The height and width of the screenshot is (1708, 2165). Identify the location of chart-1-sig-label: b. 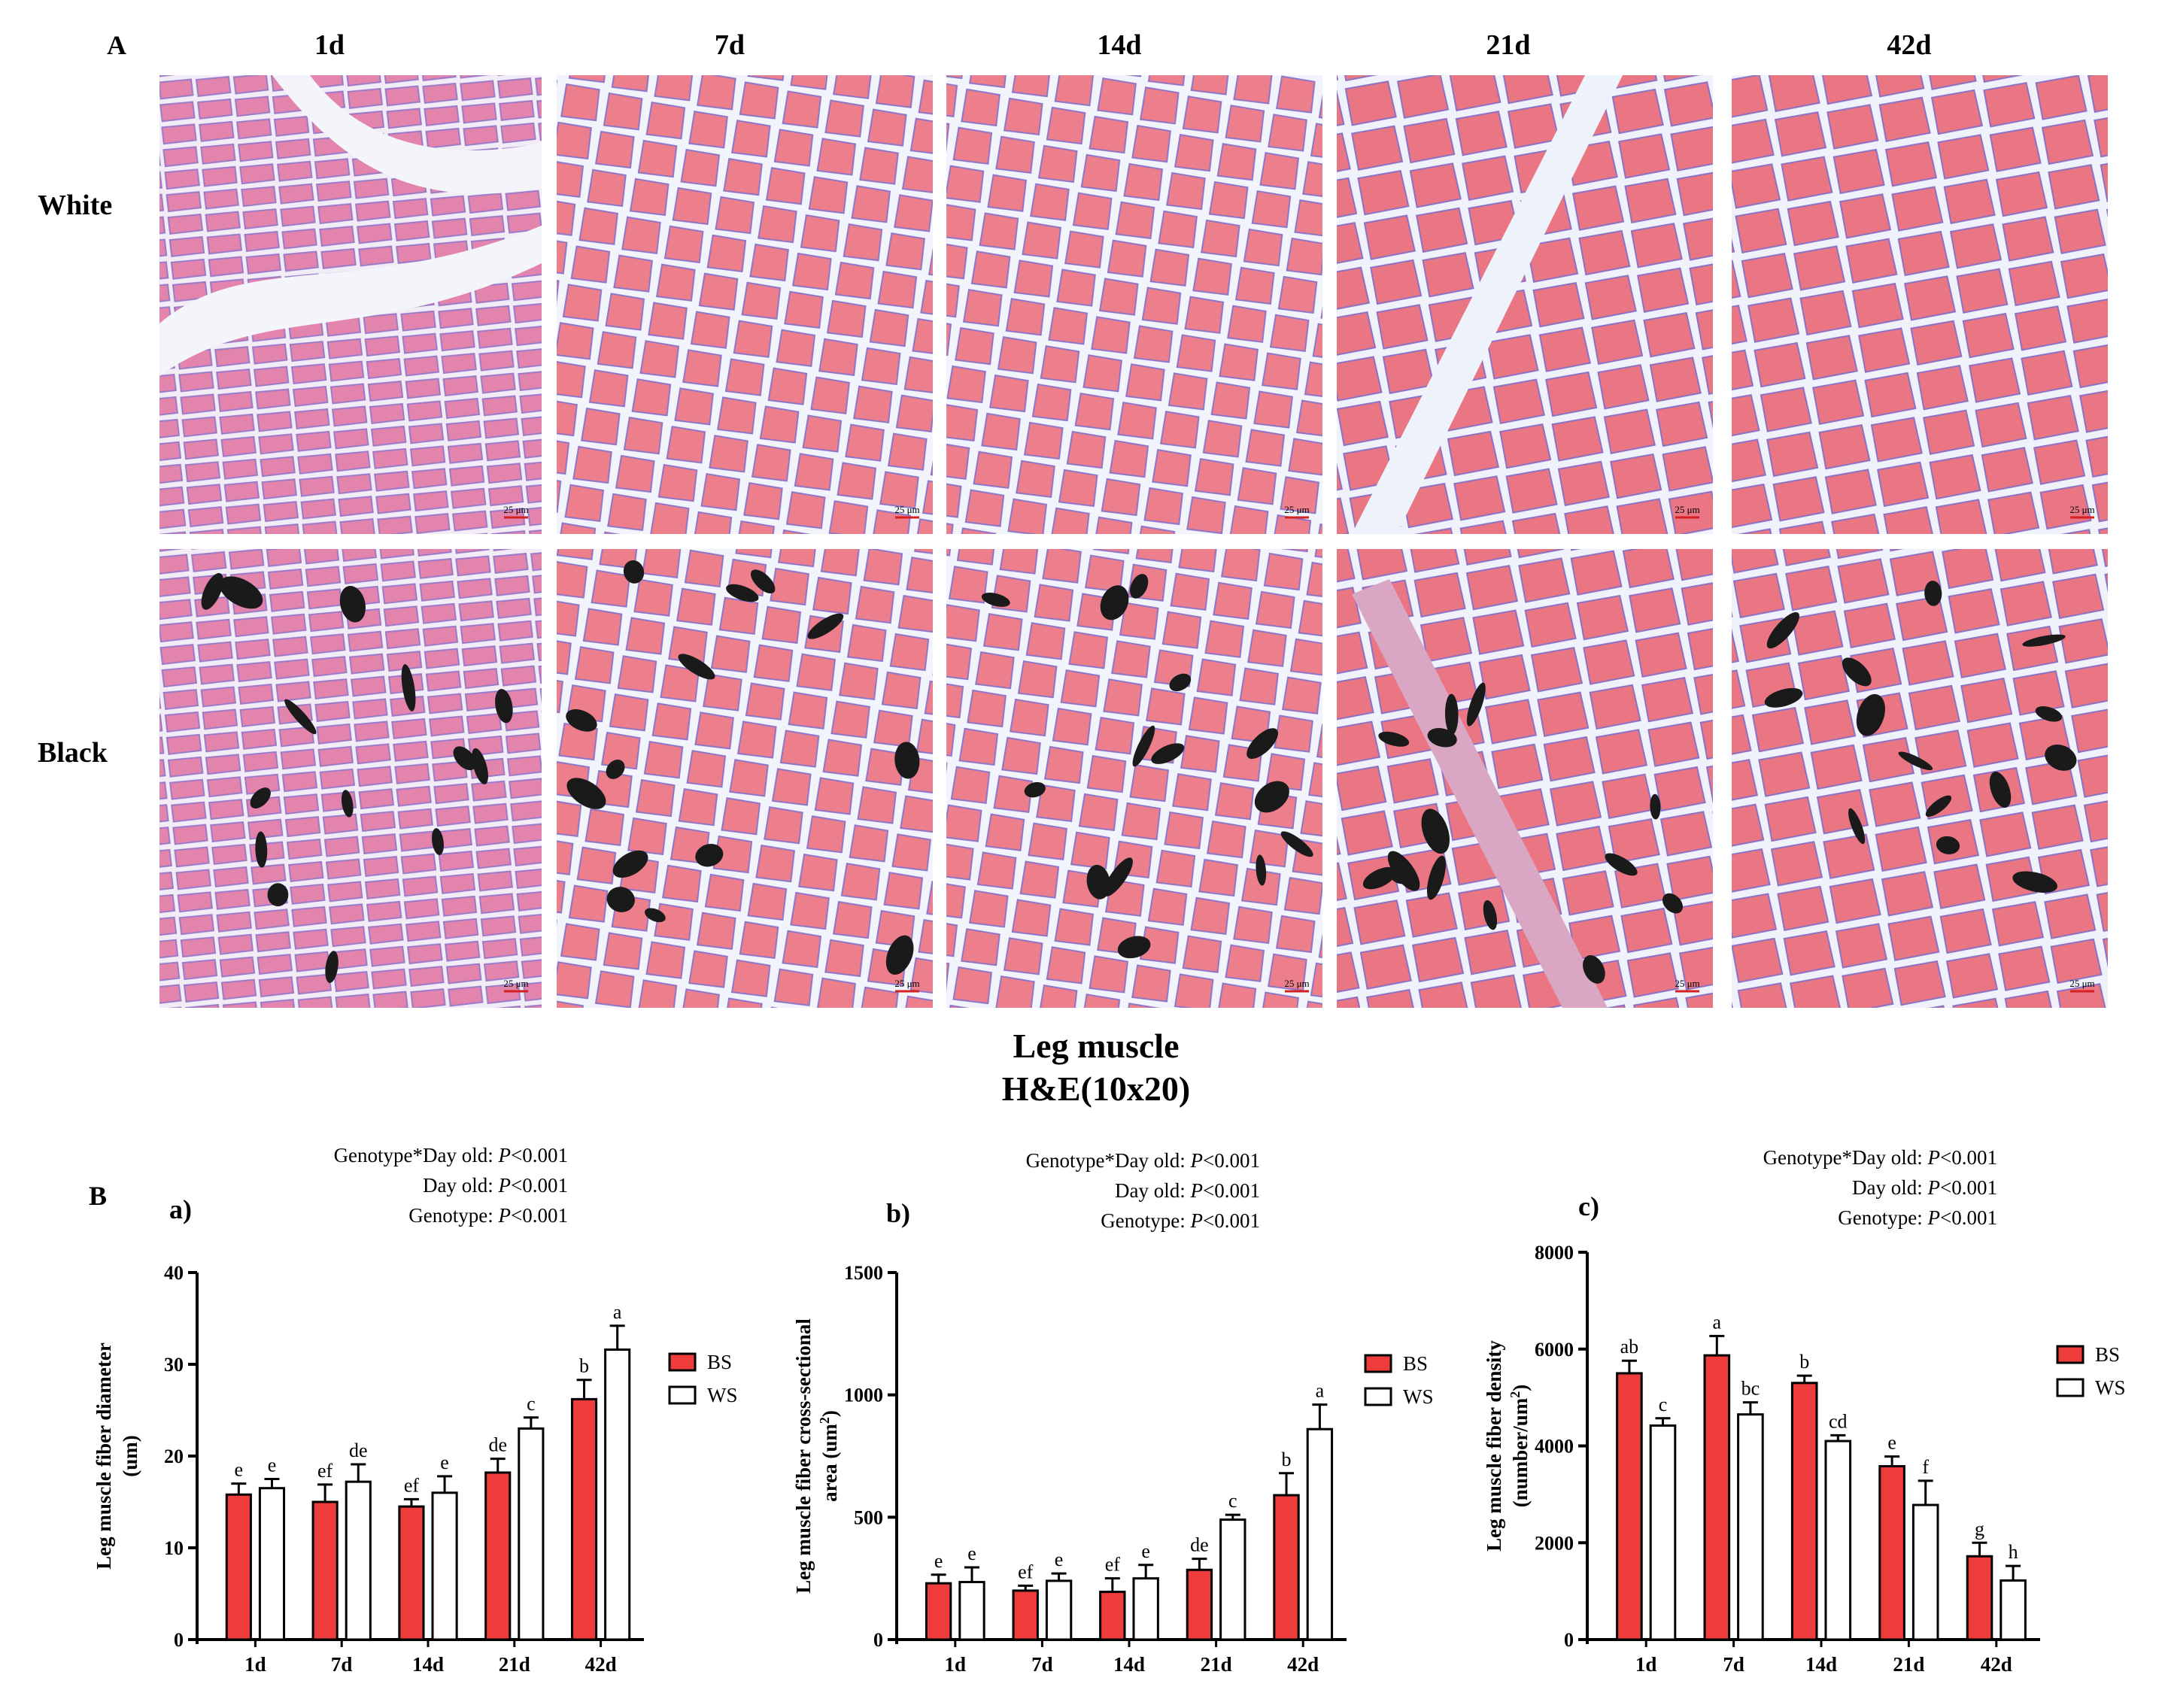
(584, 1366).